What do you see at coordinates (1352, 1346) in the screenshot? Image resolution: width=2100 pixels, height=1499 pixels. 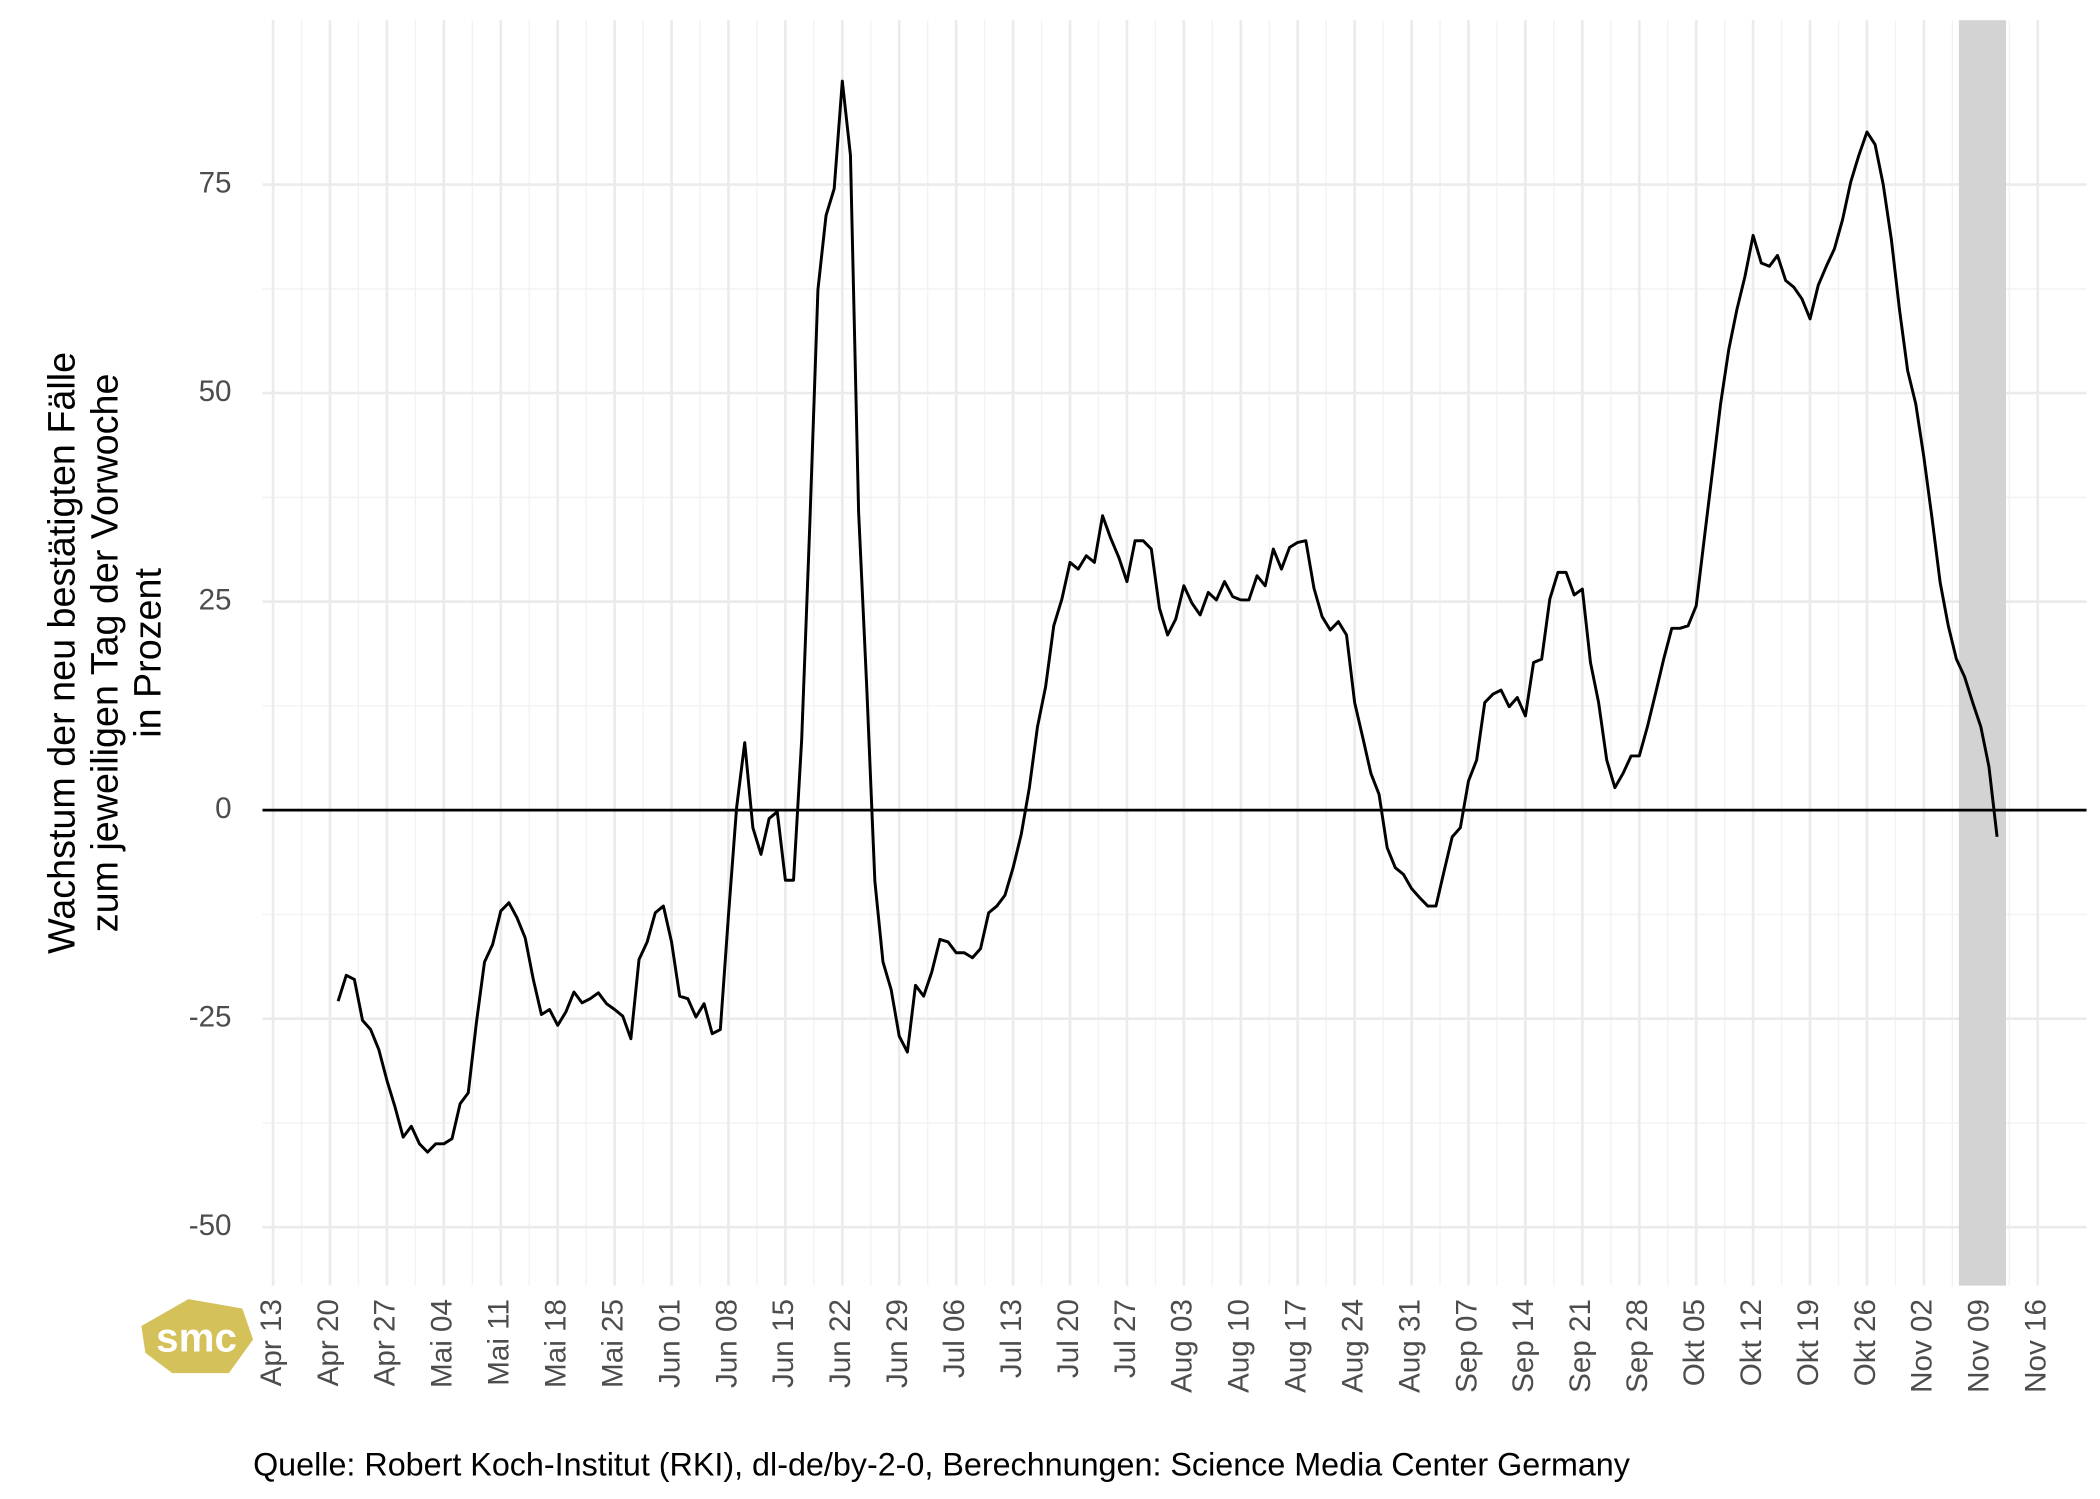 I see `x-tick-label: Aug 24` at bounding box center [1352, 1346].